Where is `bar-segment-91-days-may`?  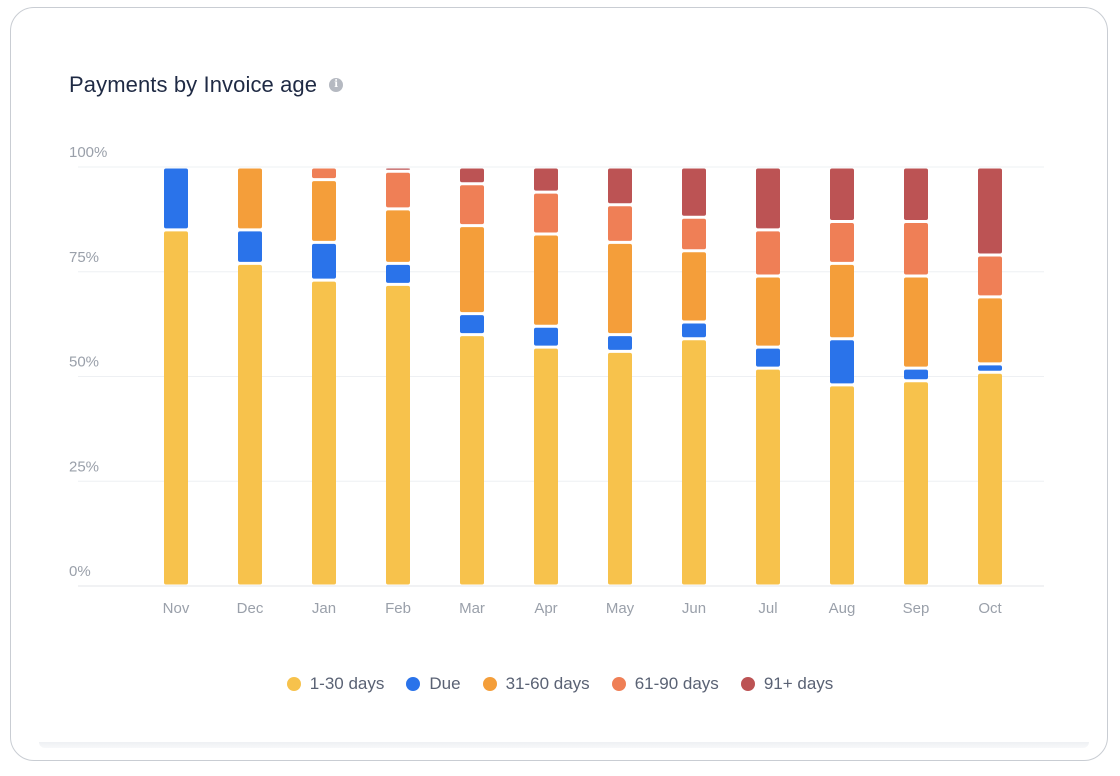 bar-segment-91-days-may is located at coordinates (620, 186).